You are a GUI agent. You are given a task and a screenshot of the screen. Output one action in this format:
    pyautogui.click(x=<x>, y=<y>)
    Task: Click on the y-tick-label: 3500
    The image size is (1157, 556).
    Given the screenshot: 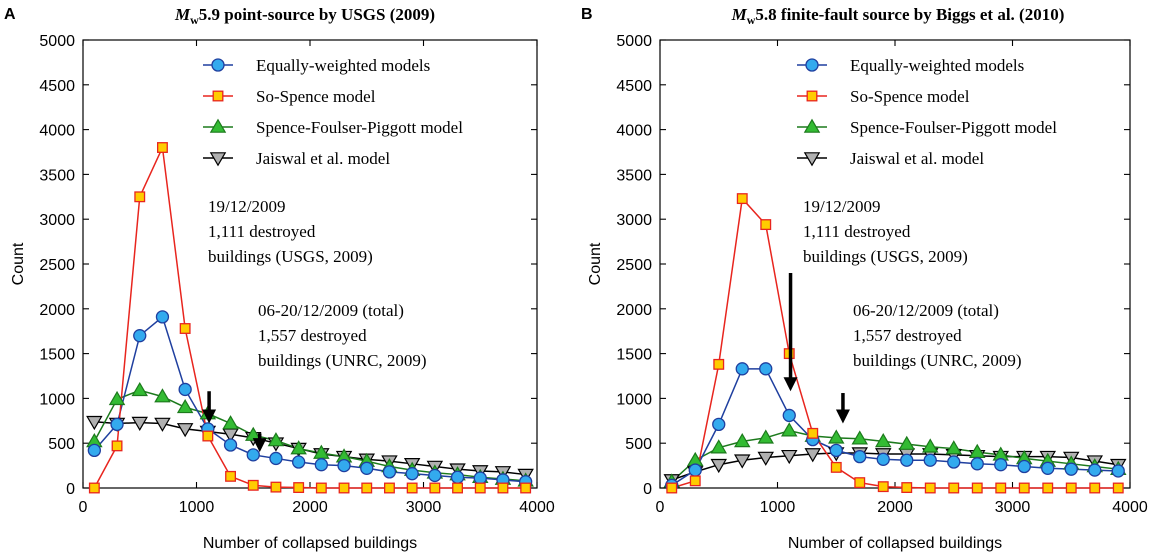 What is the action you would take?
    pyautogui.click(x=634, y=175)
    